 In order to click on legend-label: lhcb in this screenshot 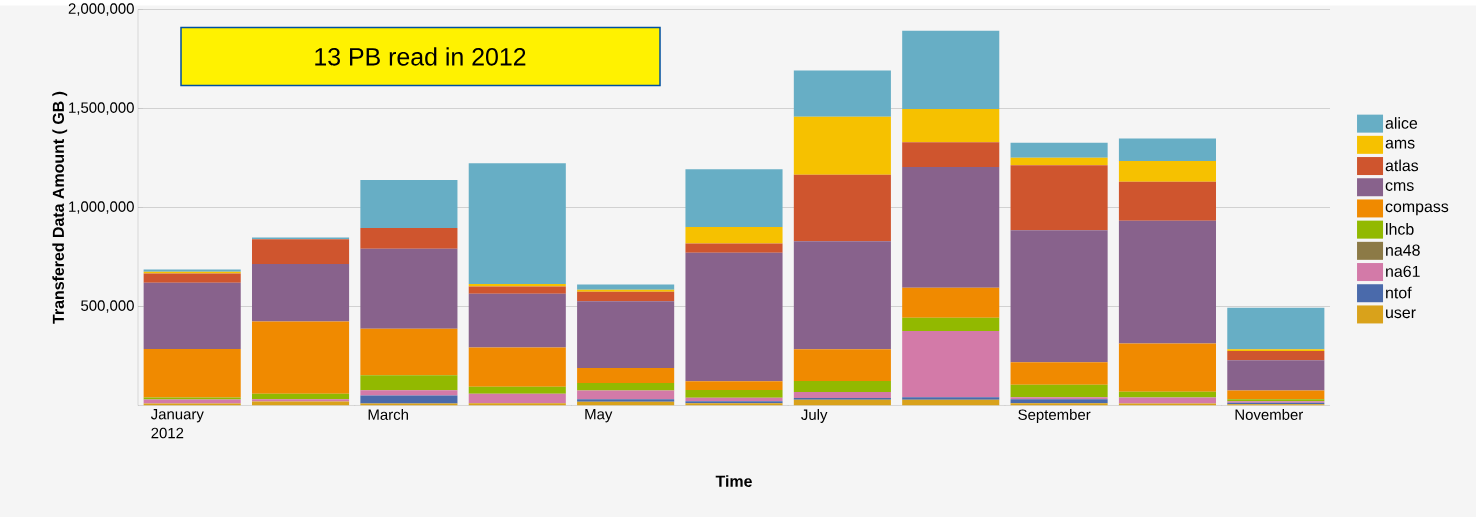, I will do `click(1400, 228)`.